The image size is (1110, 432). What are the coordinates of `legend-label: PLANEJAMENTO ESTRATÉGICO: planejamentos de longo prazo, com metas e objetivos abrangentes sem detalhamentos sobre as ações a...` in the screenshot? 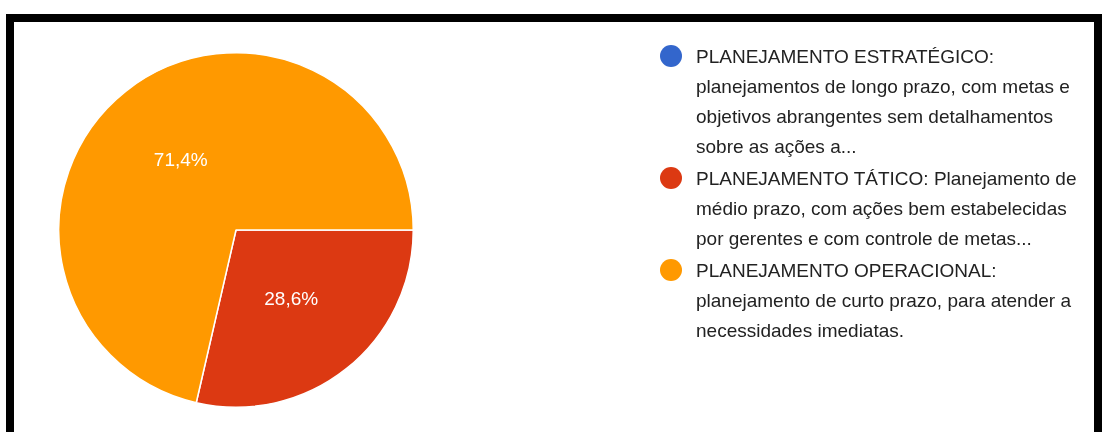 It's located at (883, 102).